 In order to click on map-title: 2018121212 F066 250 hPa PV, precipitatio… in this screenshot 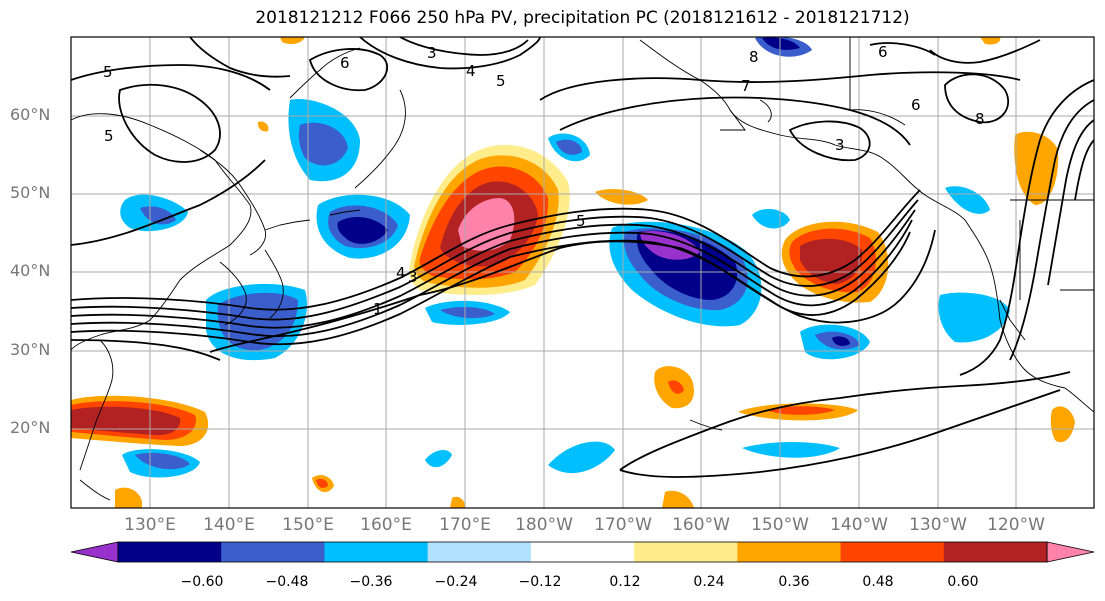, I will do `click(582, 18)`.